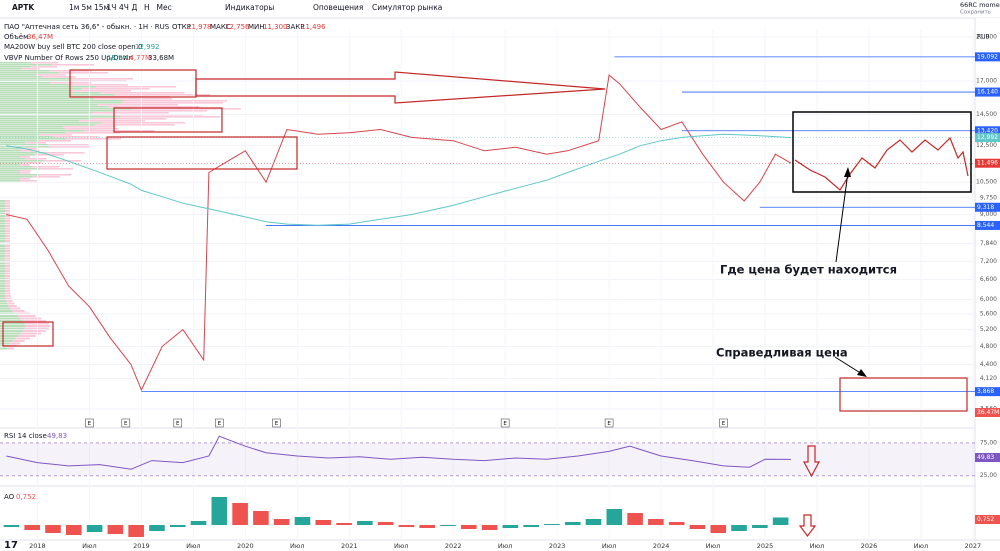  I want to click on alerts-button: Оповещения, so click(338, 7).